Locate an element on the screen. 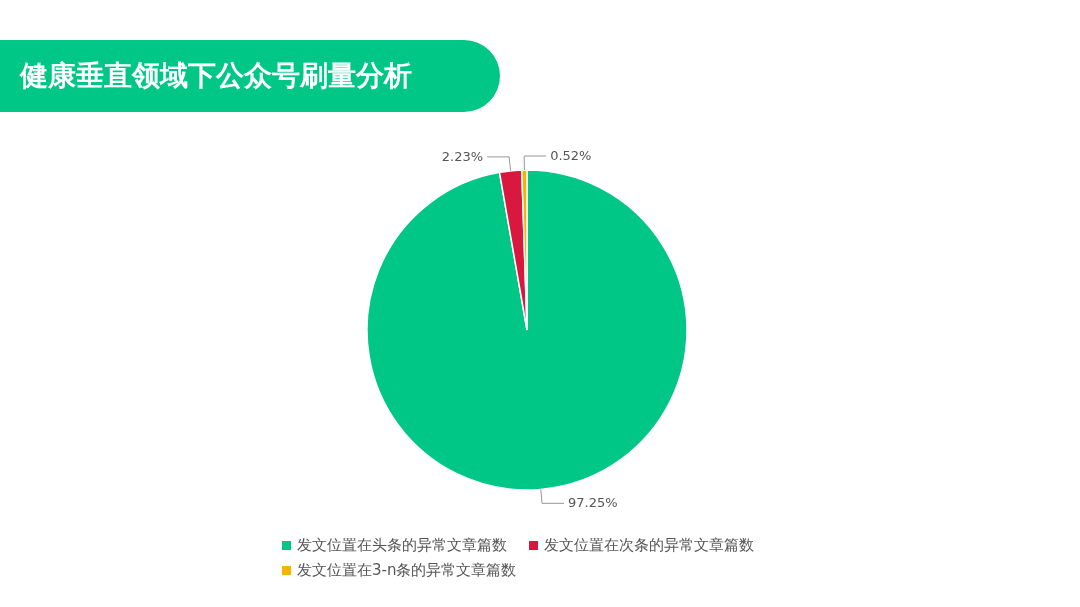 The image size is (1080, 607). legend-label: 发文位置在次条的异常文章篇数 is located at coordinates (649, 545).